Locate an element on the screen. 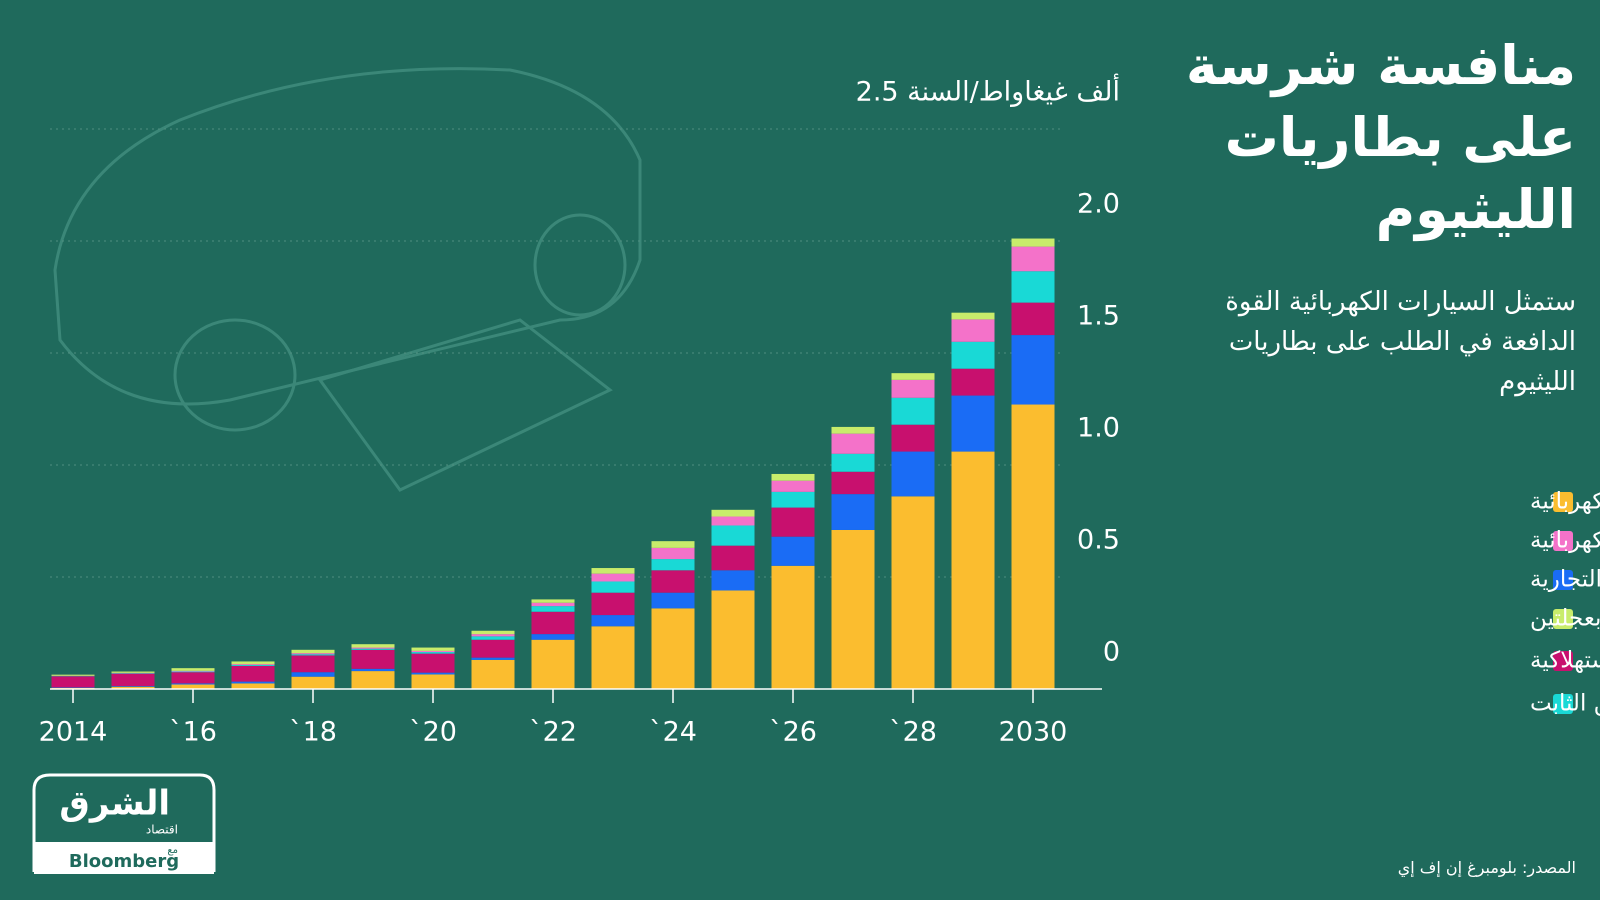  x-tick-label: `22 is located at coordinates (553, 732).